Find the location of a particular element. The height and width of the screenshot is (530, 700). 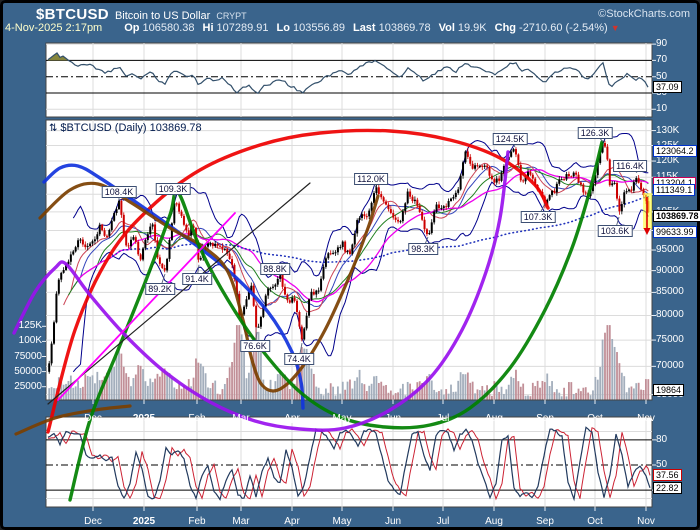

rsi-plot is located at coordinates (348, 73).